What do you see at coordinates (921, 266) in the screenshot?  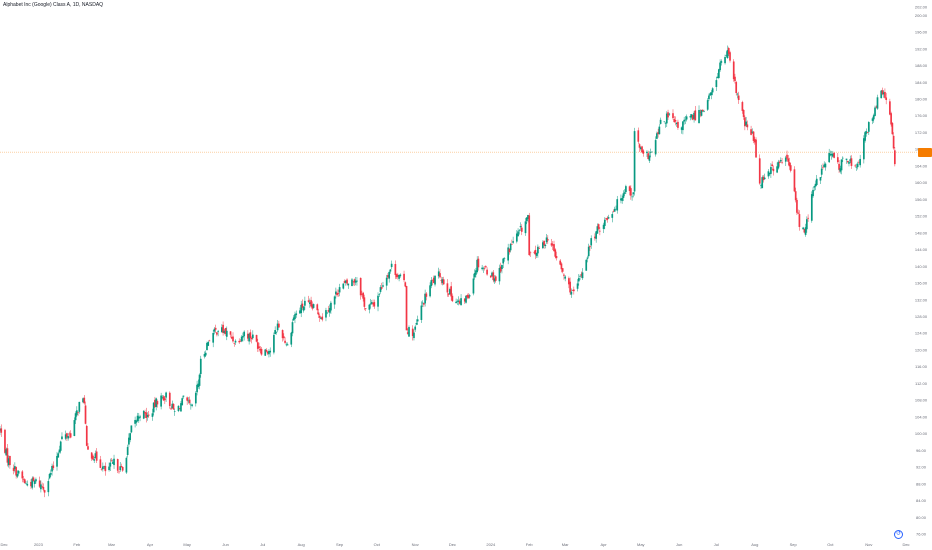 I see `y-tick-label: 140.00` at bounding box center [921, 266].